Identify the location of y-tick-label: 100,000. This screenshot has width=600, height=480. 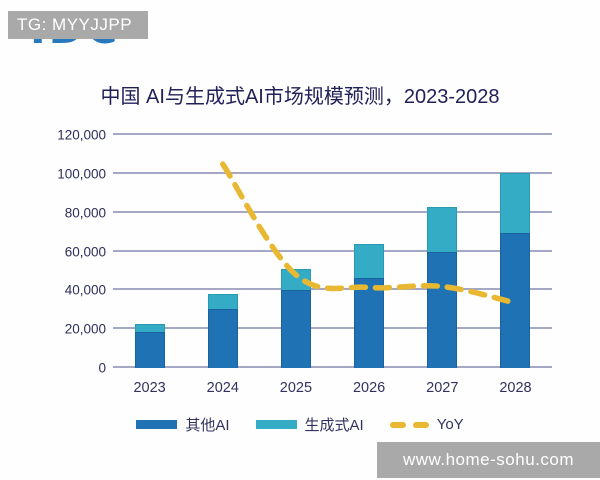
(81, 174).